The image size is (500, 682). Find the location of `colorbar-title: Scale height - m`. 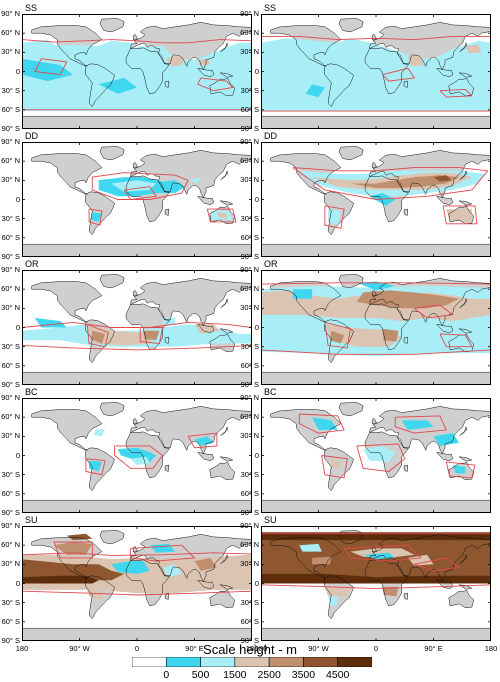

colorbar-title: Scale height - m is located at coordinates (250, 649).